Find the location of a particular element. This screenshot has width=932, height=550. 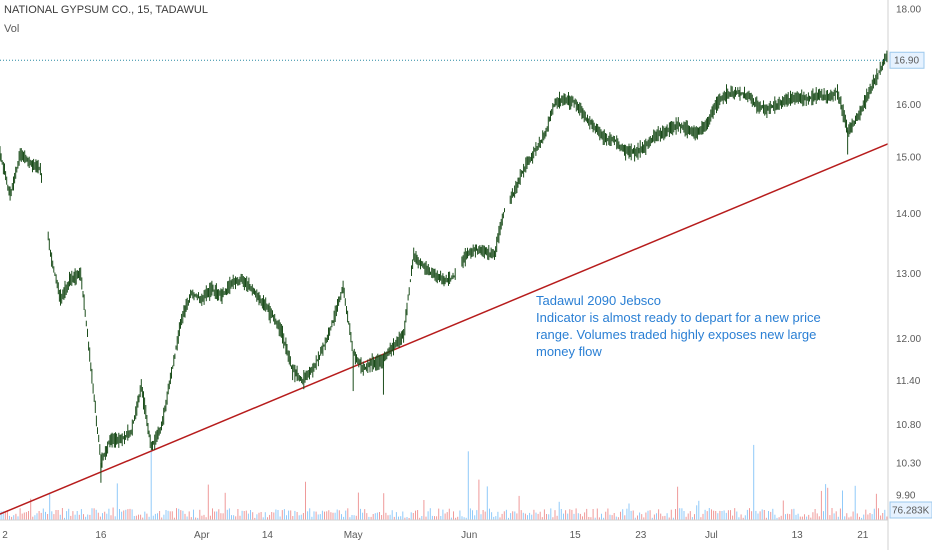

x-tick-label: 23 is located at coordinates (641, 535).